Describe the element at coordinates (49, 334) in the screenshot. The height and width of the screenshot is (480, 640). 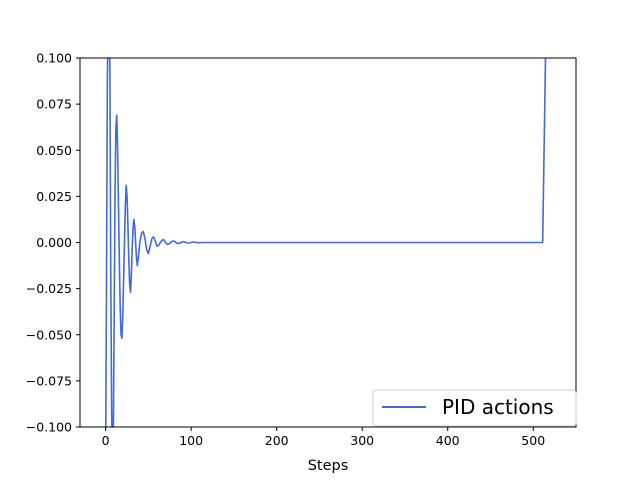
I see `y-tick-label: −0.050` at that location.